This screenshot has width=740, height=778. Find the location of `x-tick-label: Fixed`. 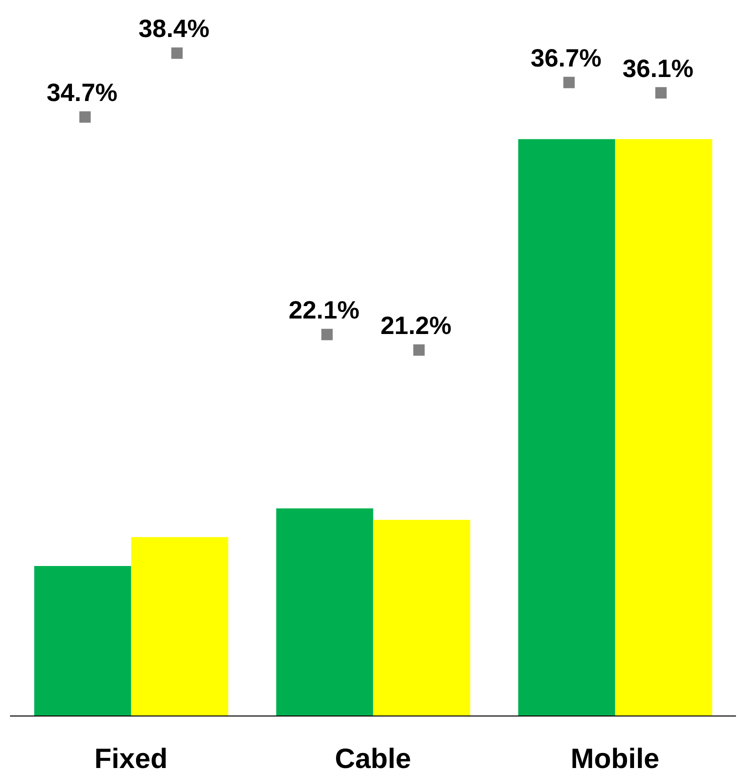

x-tick-label: Fixed is located at coordinates (131, 758).